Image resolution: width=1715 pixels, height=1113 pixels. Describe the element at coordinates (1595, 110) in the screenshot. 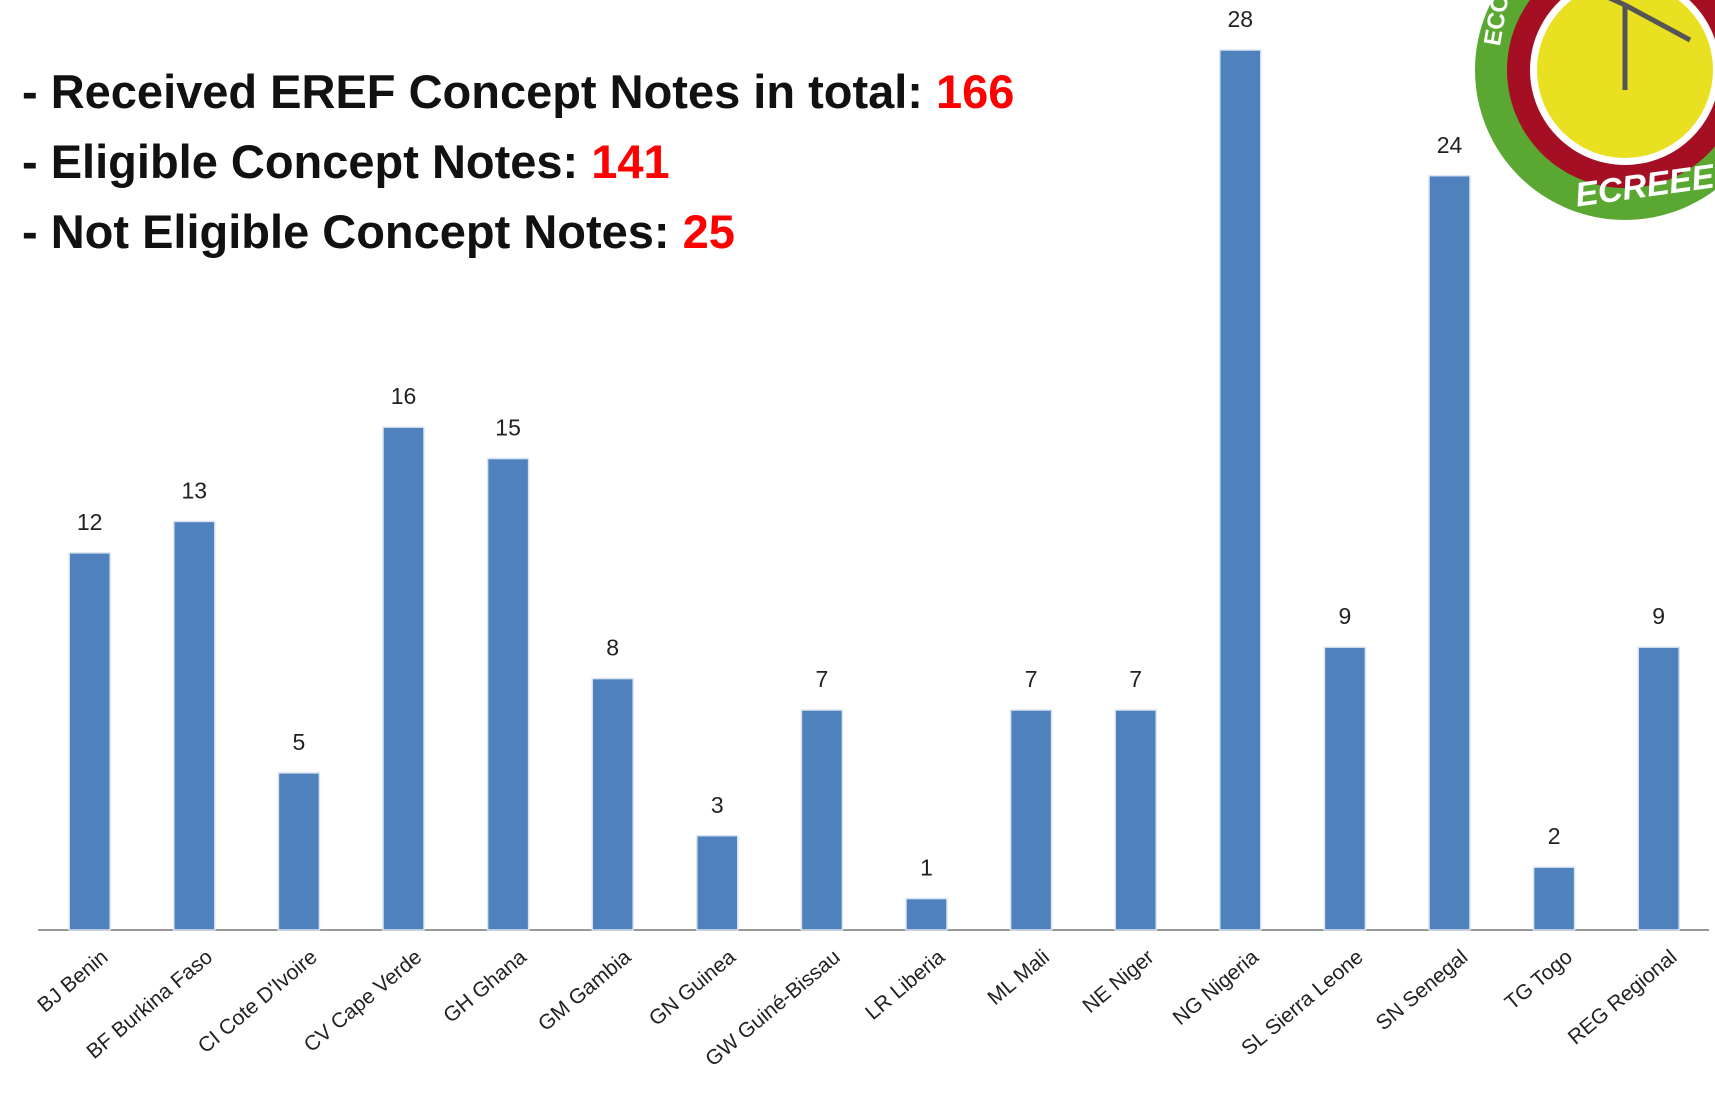

I see `logo: ECO ECREEE` at that location.